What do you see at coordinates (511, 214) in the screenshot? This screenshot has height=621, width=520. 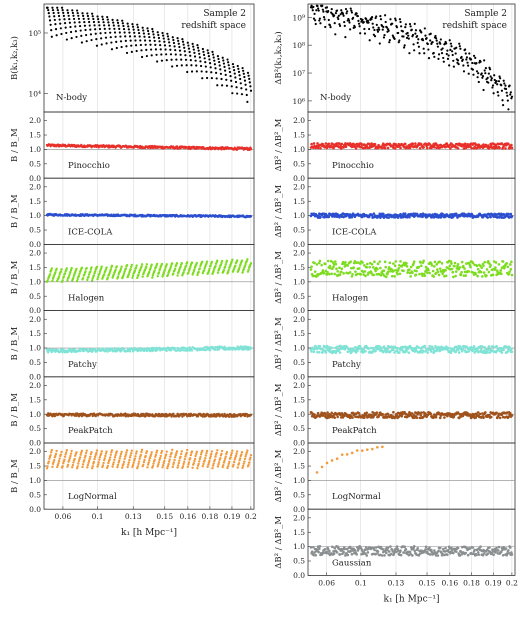 I see `point-ice-cola` at bounding box center [511, 214].